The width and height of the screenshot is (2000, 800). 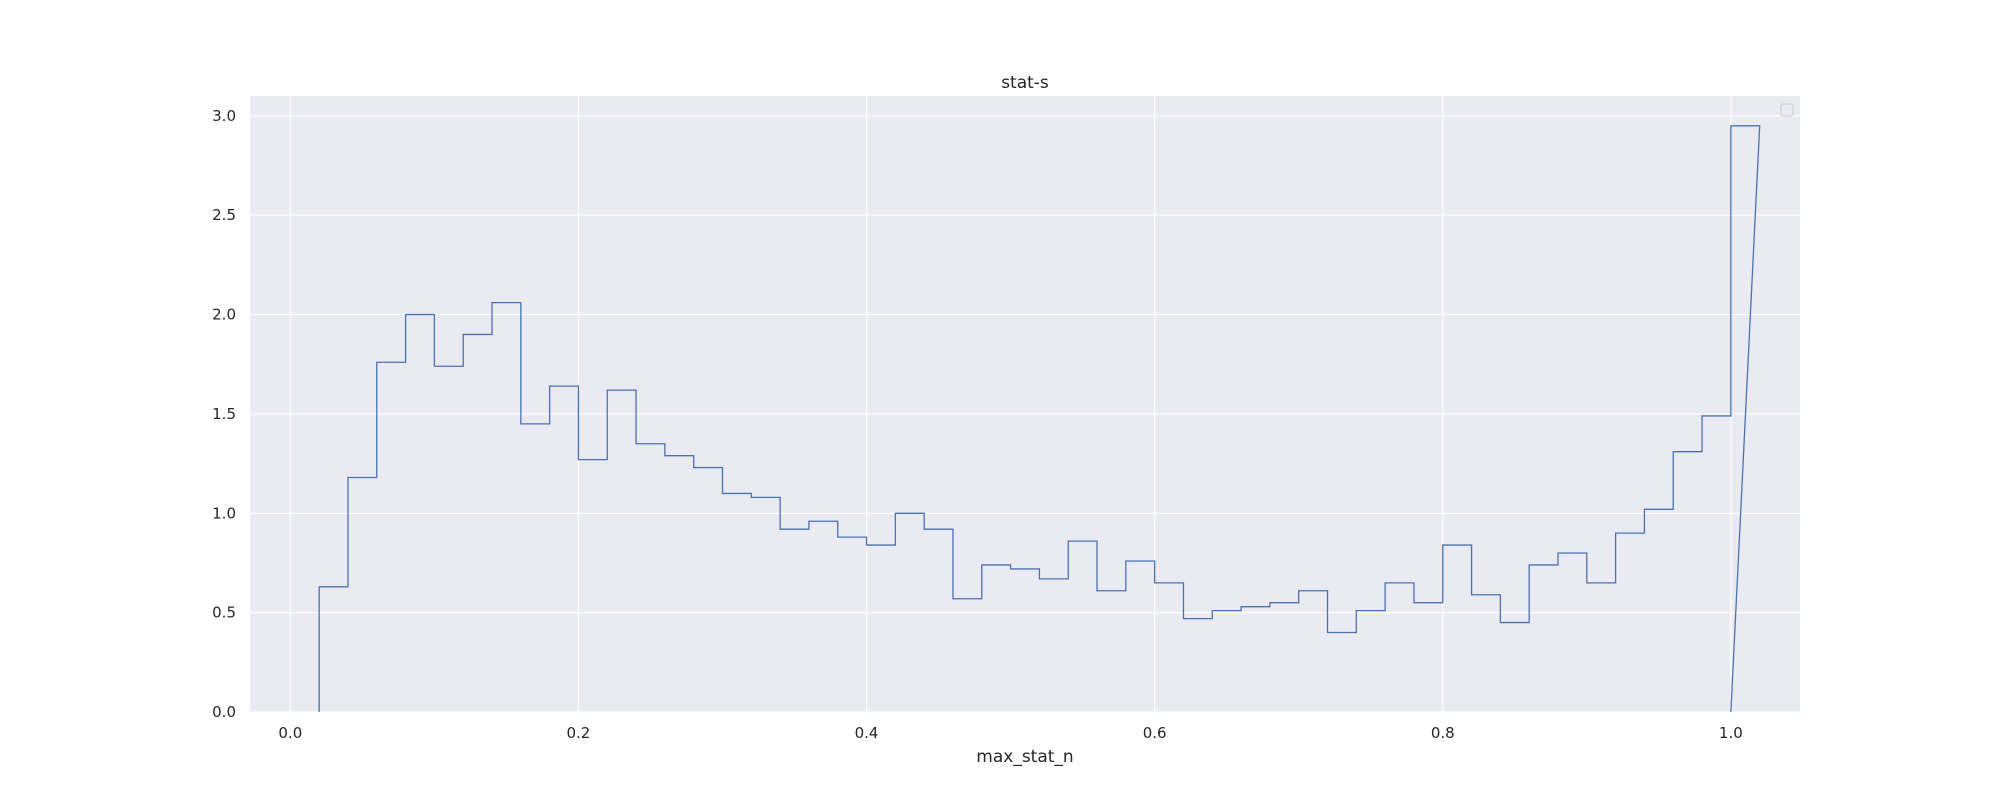 What do you see at coordinates (290, 733) in the screenshot?
I see `x-tick-label: 0.0` at bounding box center [290, 733].